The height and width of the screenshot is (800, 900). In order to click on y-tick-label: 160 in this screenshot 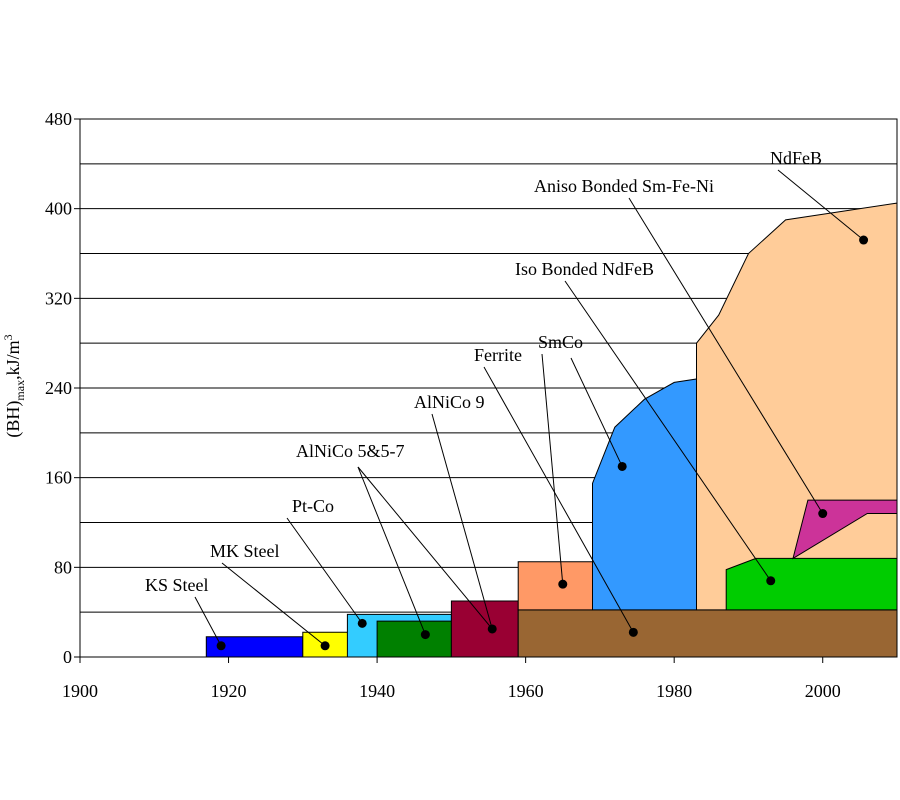, I will do `click(58, 478)`.